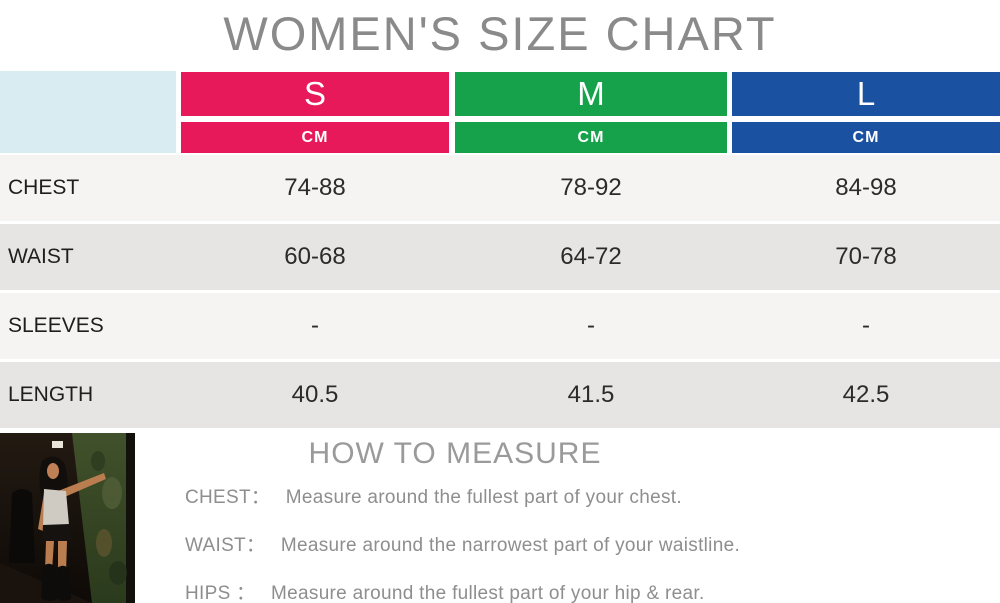  I want to click on right-leg, so click(62, 557).